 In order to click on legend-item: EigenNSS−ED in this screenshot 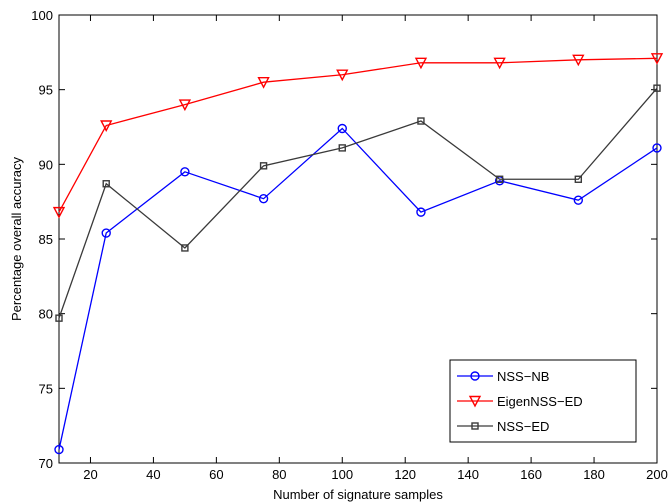, I will do `click(520, 401)`.